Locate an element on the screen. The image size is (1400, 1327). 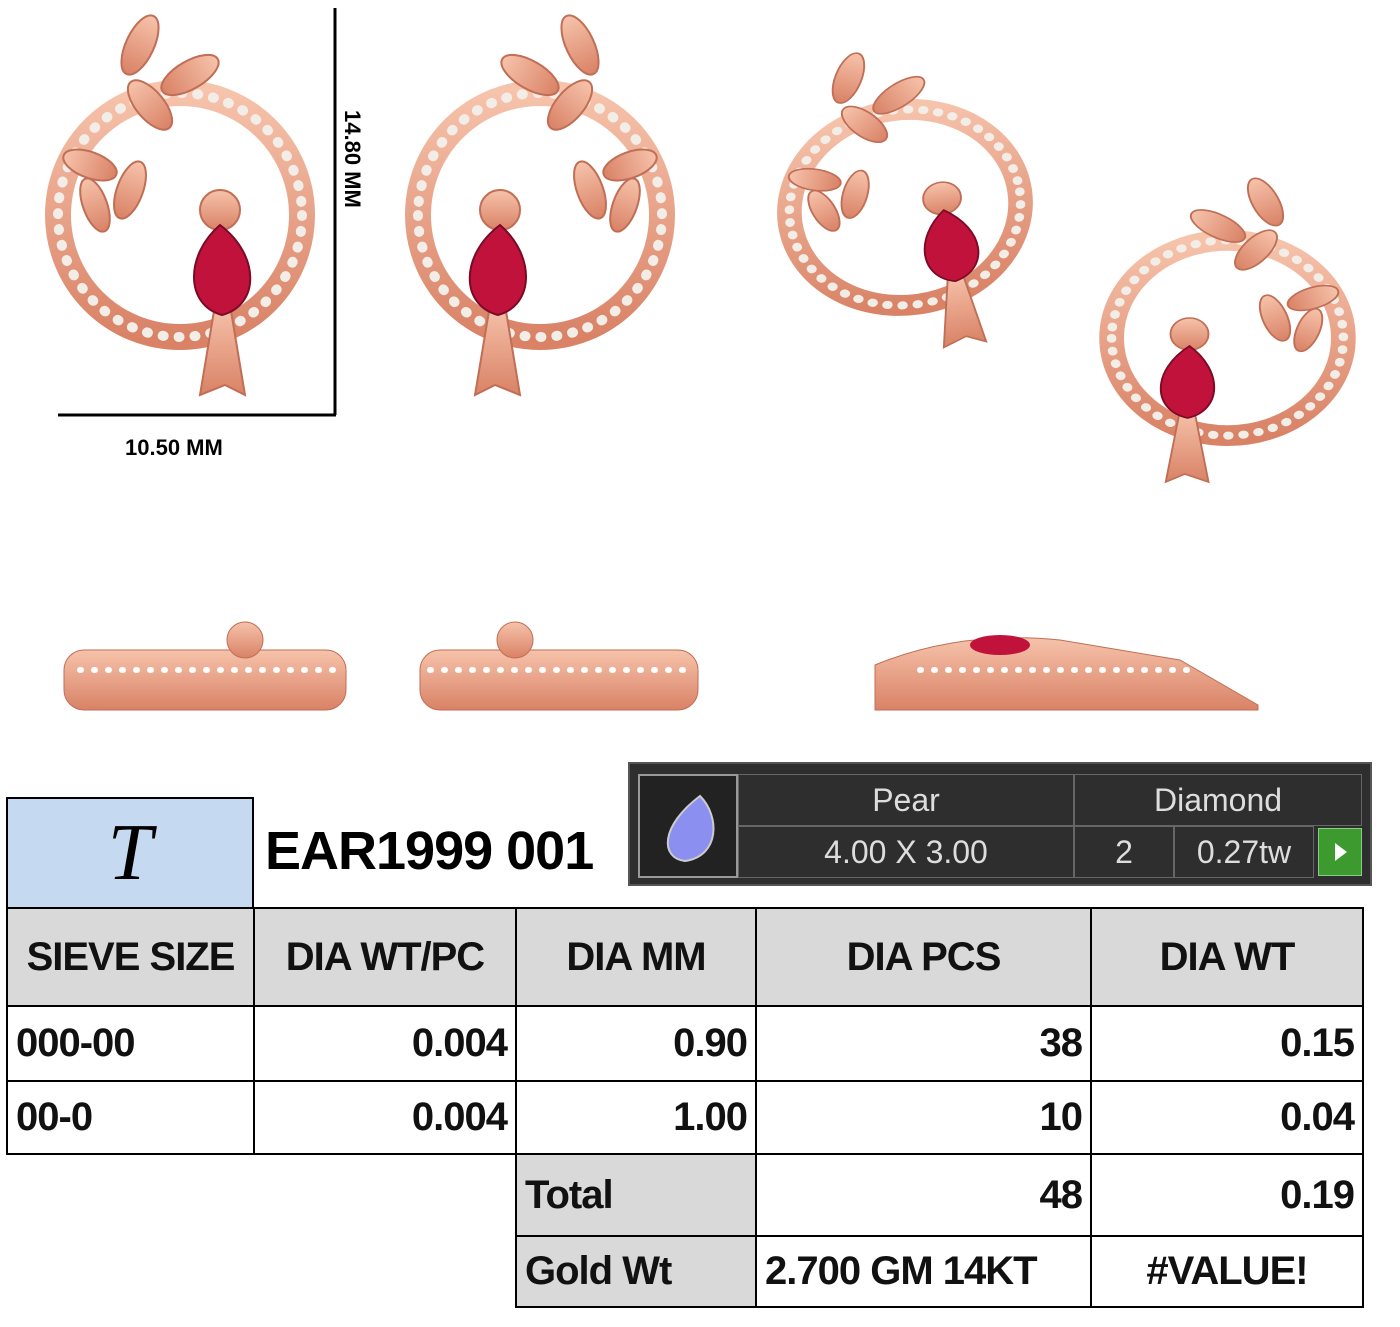
table-cell: 1.00 is located at coordinates (636, 1117).